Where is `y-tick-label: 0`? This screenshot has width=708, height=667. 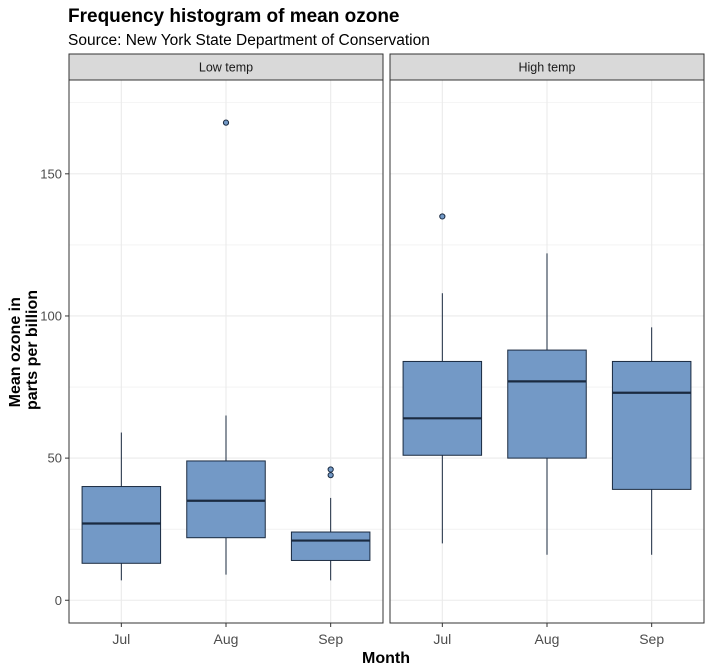 y-tick-label: 0 is located at coordinates (58, 600).